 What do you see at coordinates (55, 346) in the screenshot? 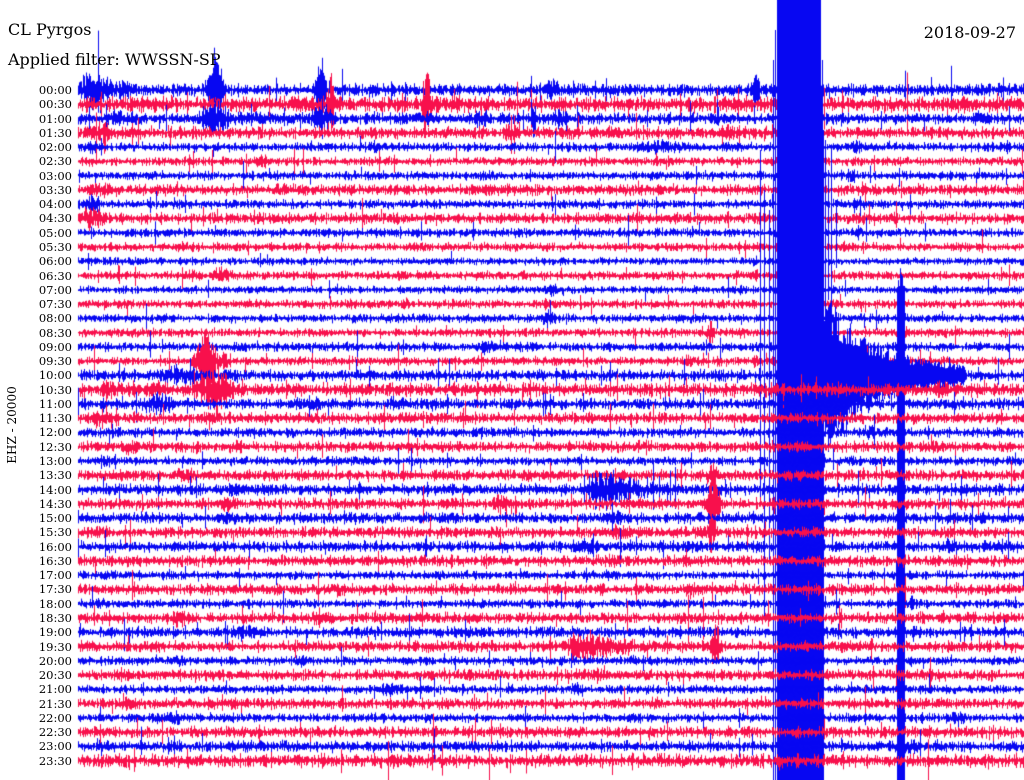
I see `time-label: 09:00` at bounding box center [55, 346].